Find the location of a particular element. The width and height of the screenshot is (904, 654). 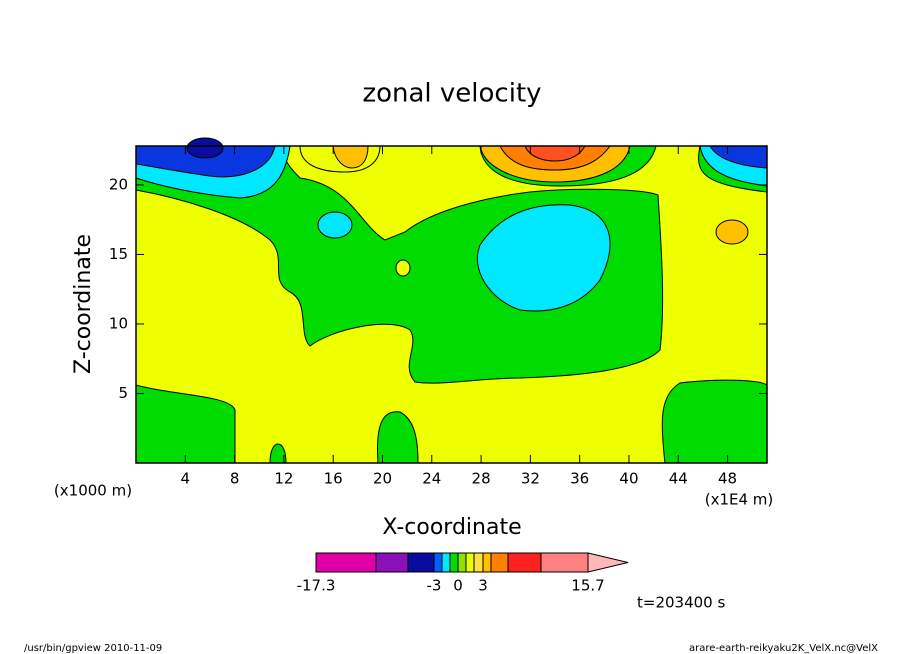

colorbar-tick-label: 15.7 is located at coordinates (587, 586).